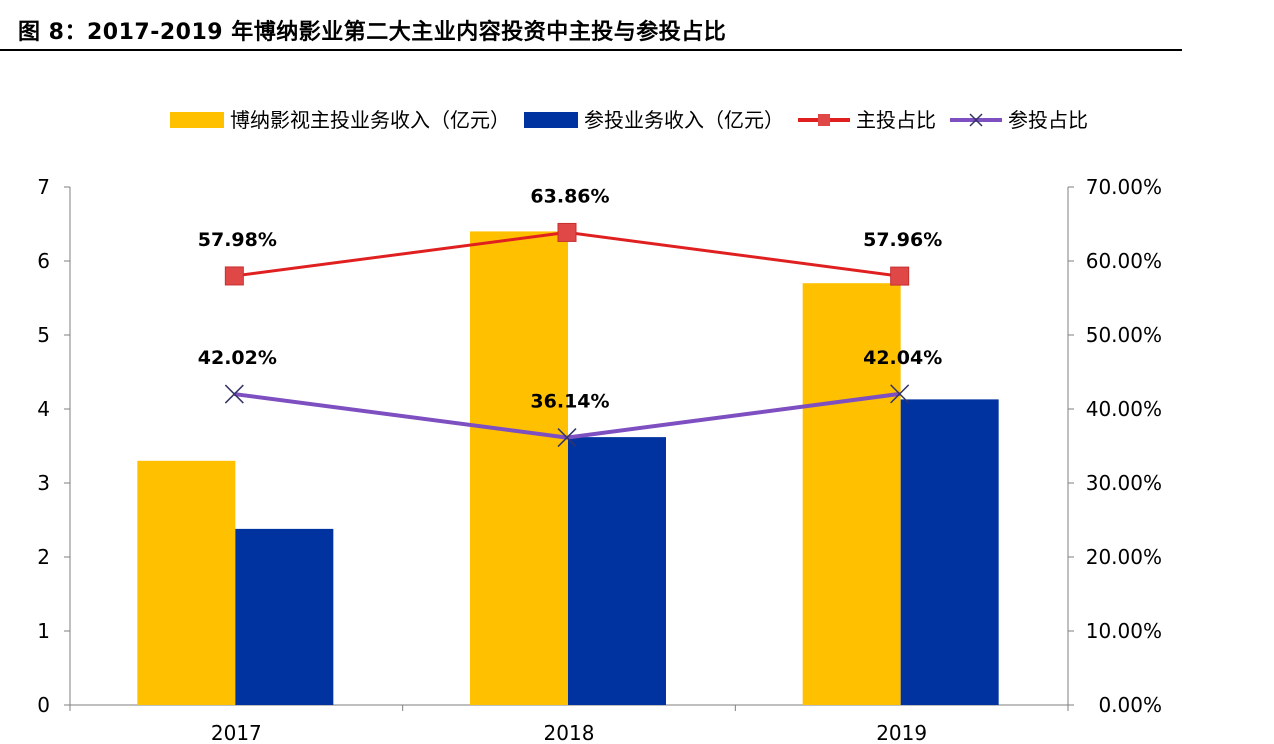 The width and height of the screenshot is (1274, 744). Describe the element at coordinates (569, 402) in the screenshot. I see `data-label: 36.14%` at that location.